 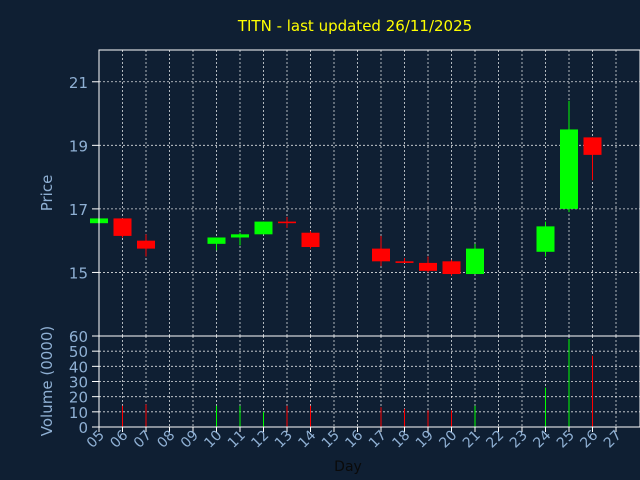 I want to click on volume-y-tick-label: 20, so click(x=78, y=398).